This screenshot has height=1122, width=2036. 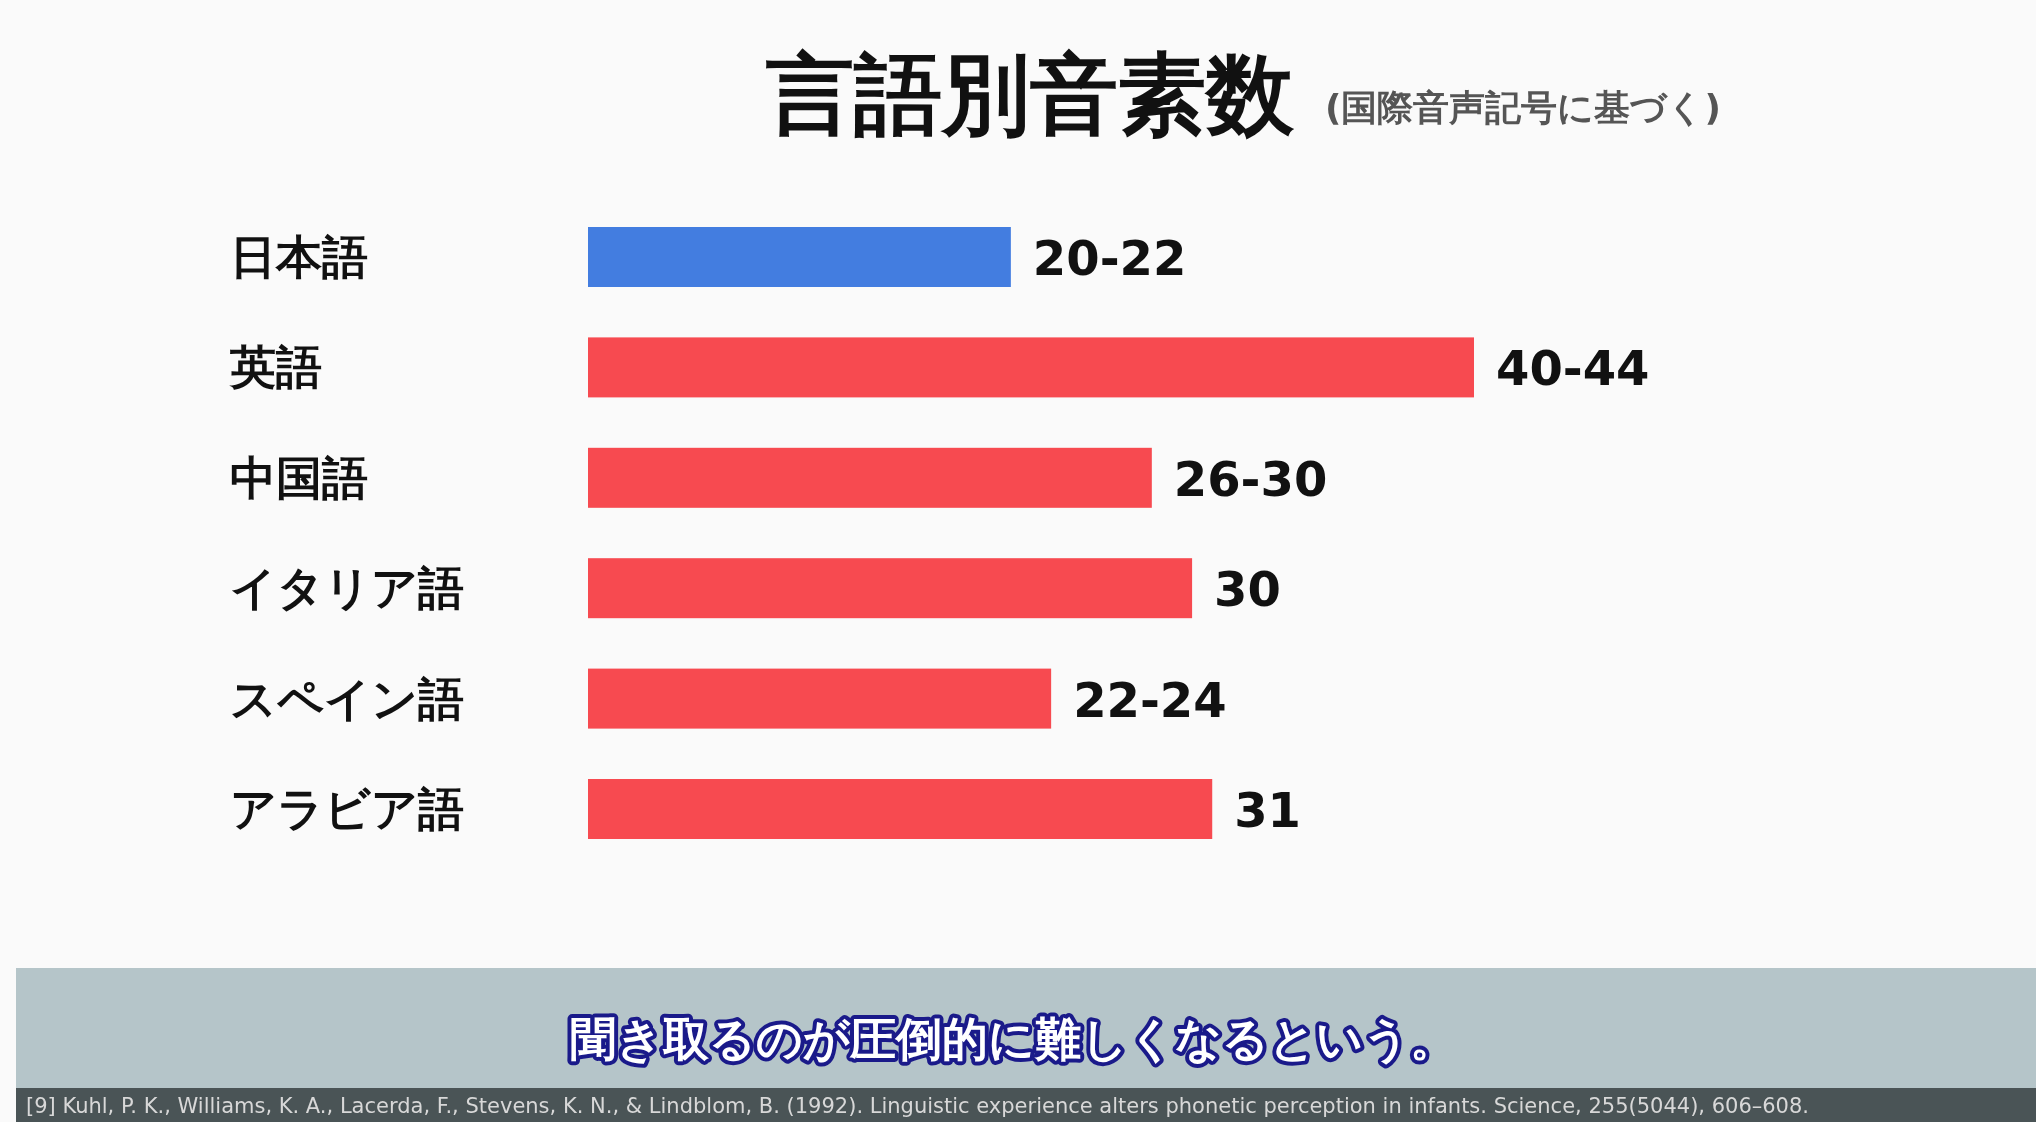 What do you see at coordinates (275, 367) in the screenshot?
I see `y-tick-label: 英語` at bounding box center [275, 367].